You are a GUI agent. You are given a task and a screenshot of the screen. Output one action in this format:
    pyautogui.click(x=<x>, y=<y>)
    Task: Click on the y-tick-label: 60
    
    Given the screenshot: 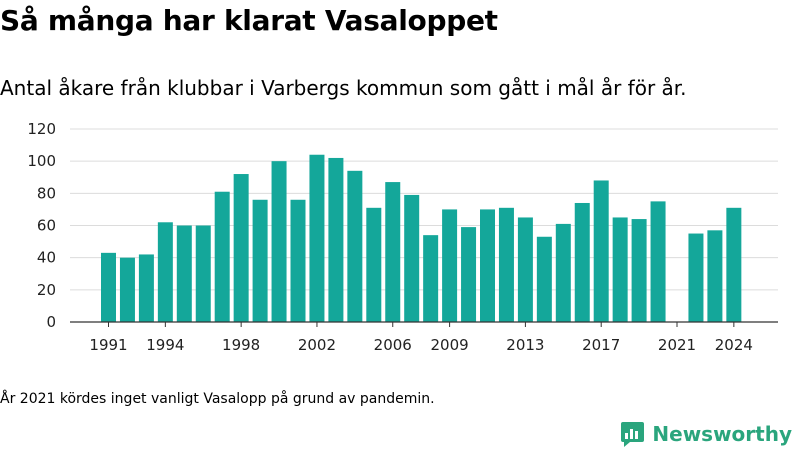 What is the action you would take?
    pyautogui.click(x=46, y=226)
    